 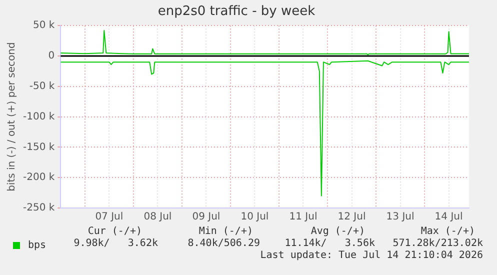 I want to click on y-tick-label: -100 k, so click(x=38, y=116).